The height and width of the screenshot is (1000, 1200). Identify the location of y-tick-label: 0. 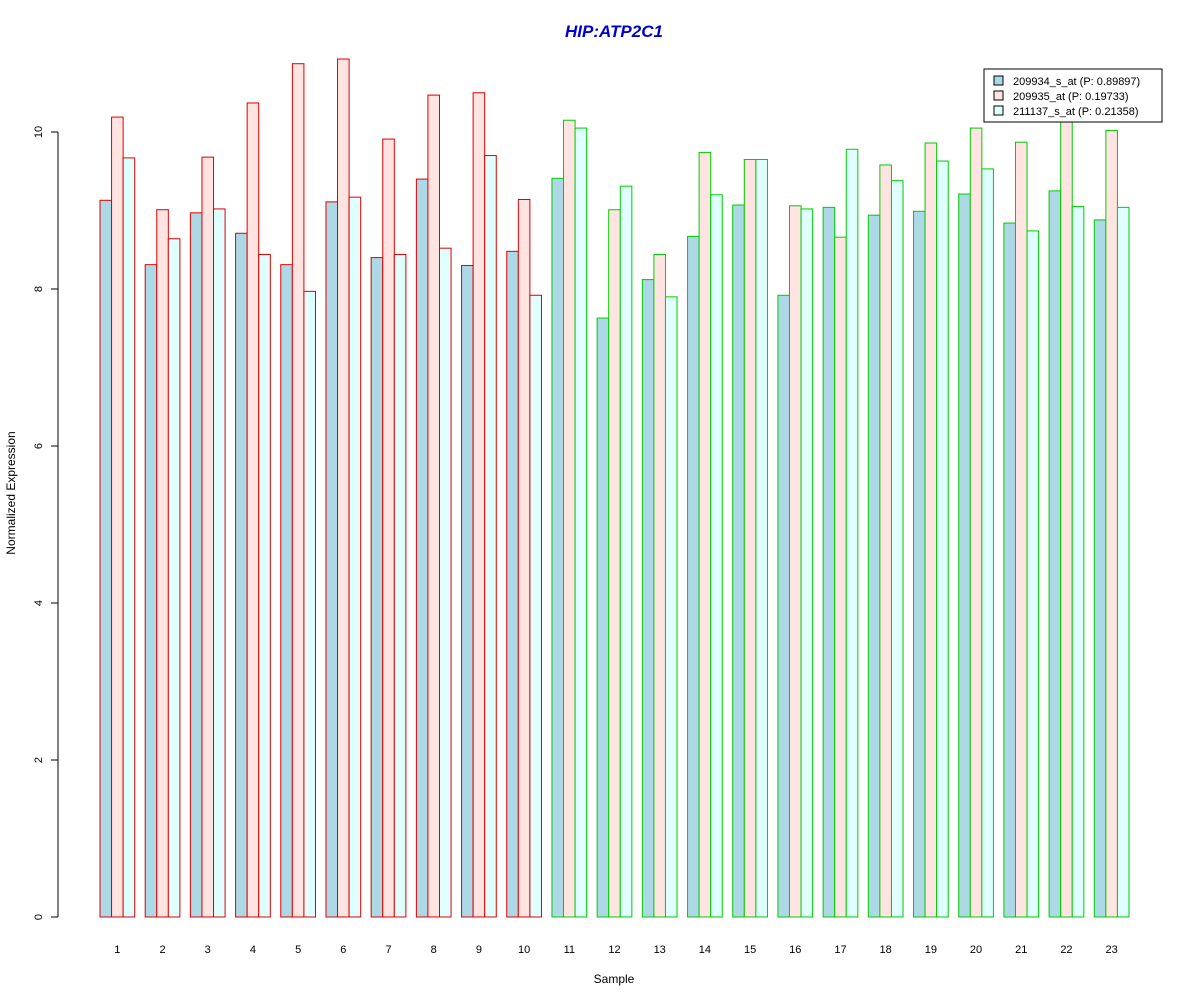
(39, 917).